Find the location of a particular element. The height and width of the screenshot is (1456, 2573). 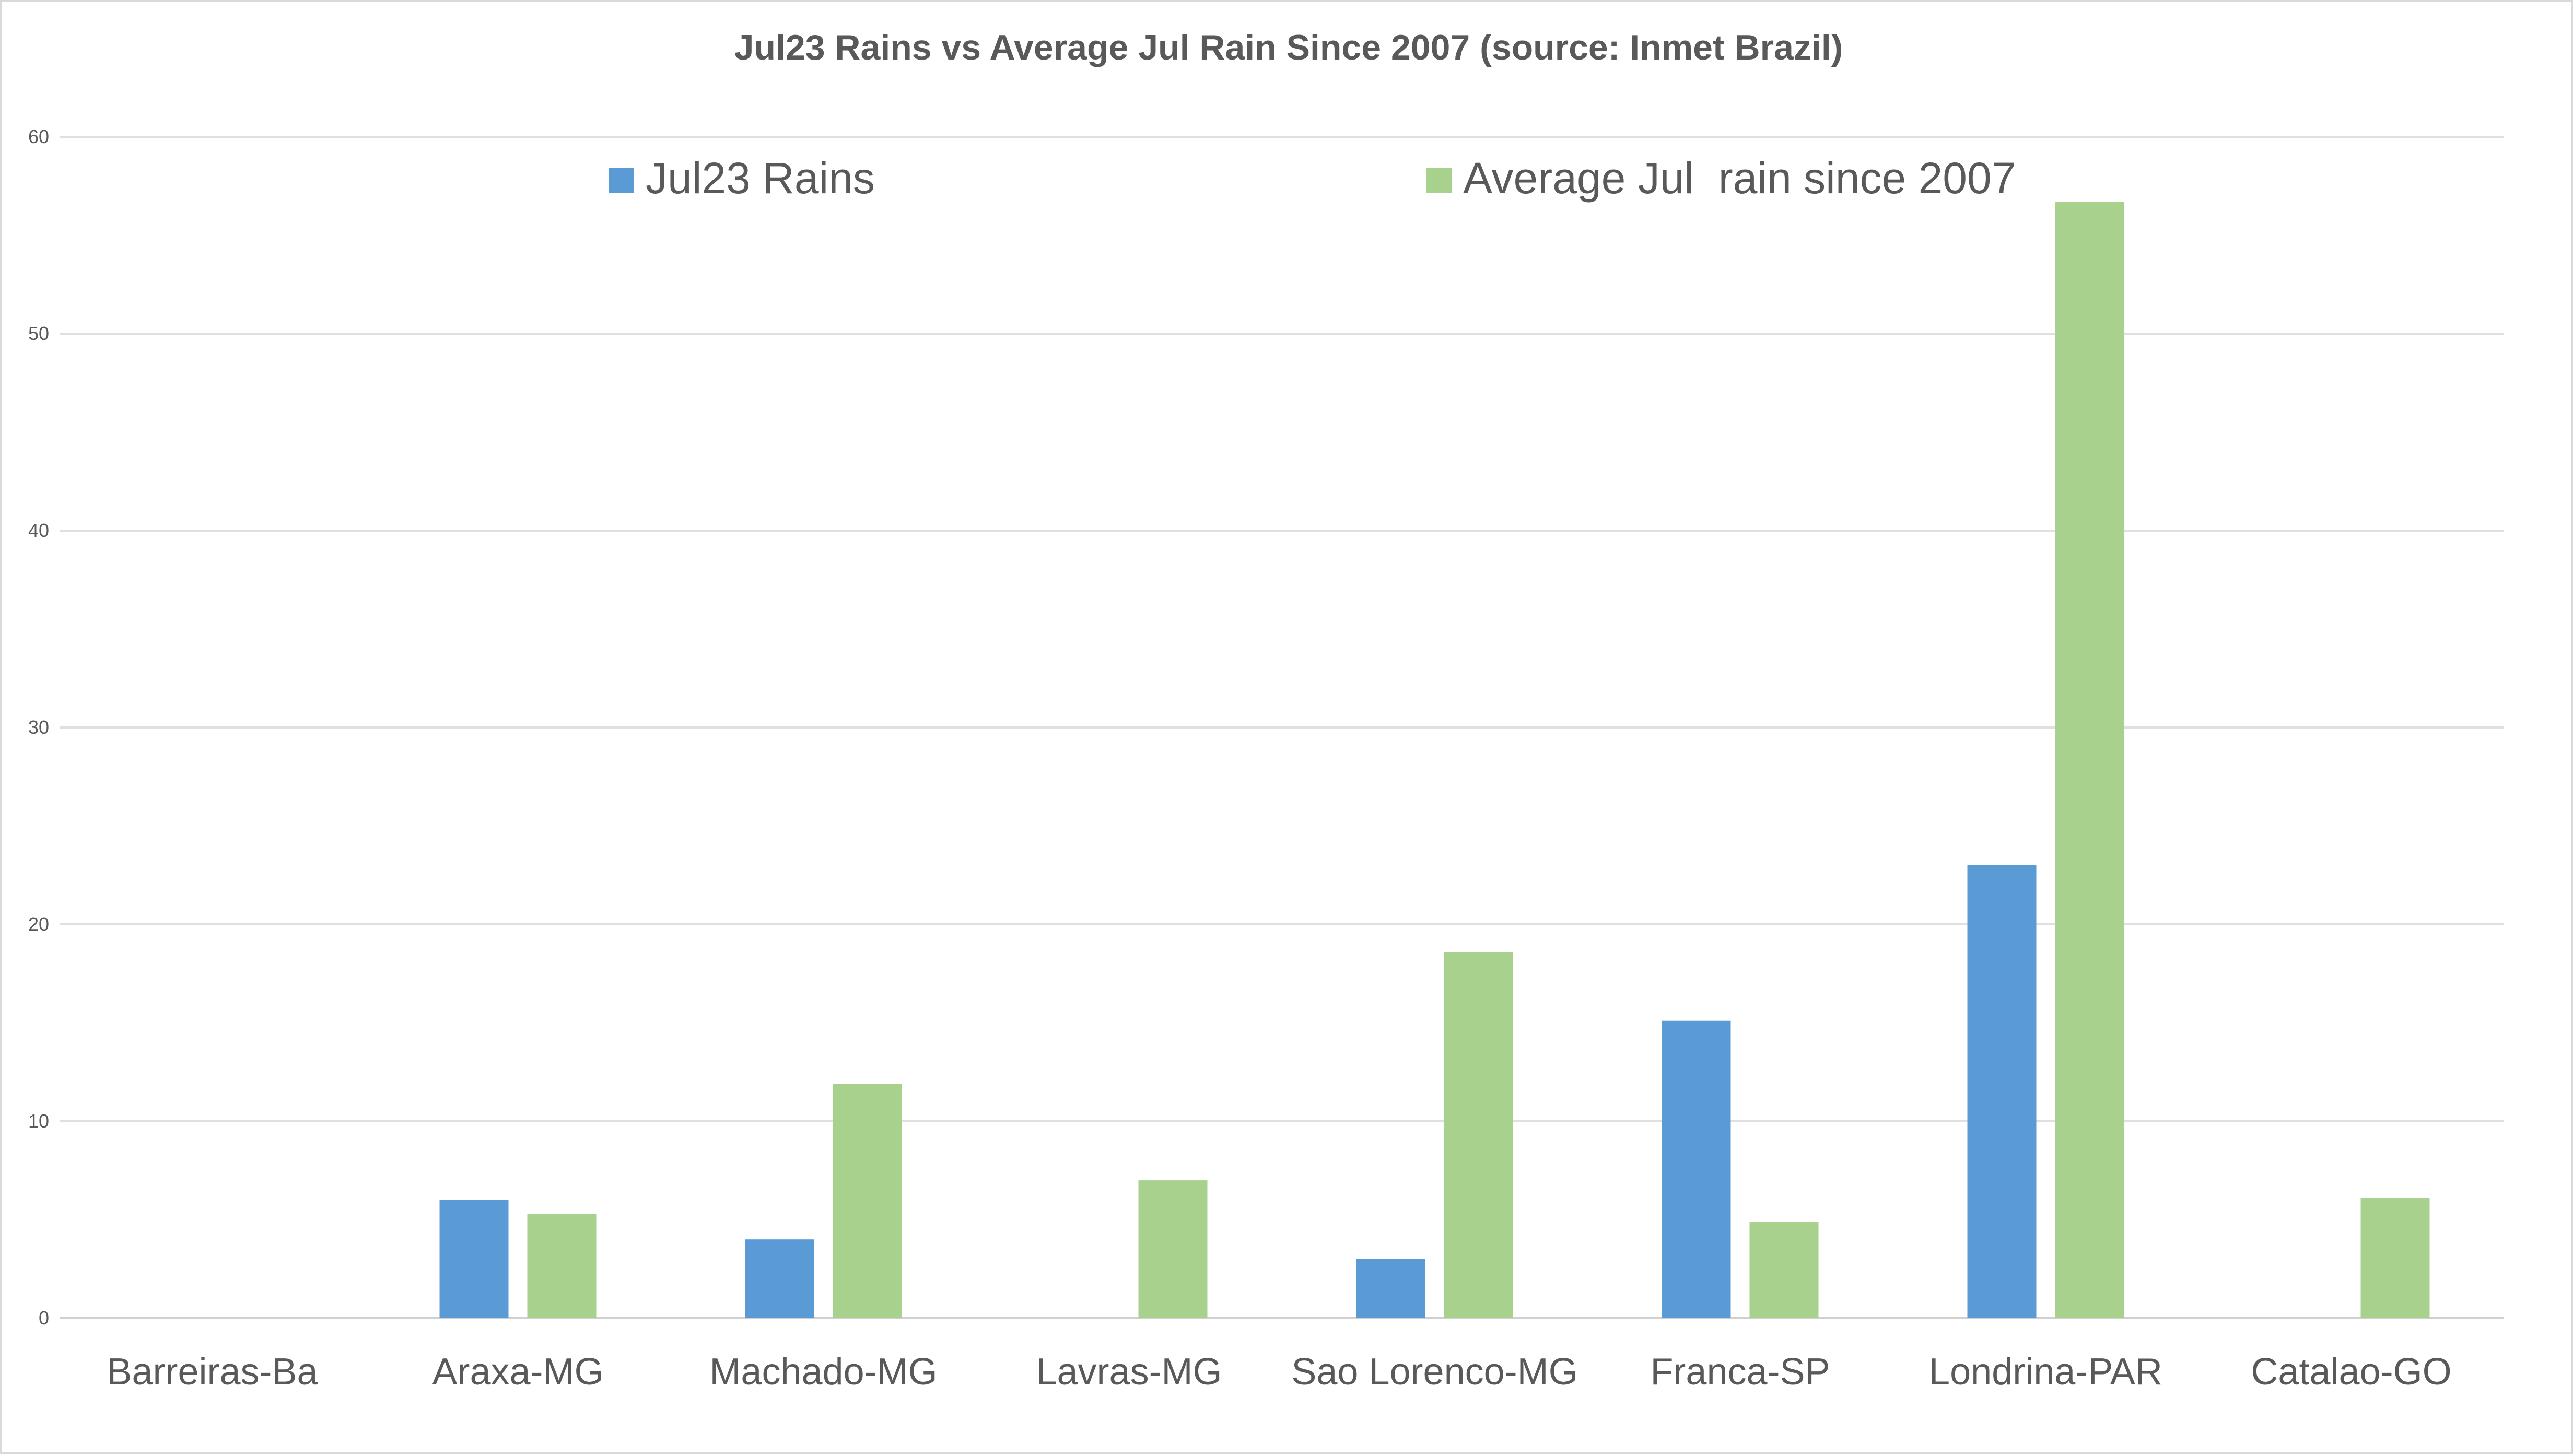

category-label: Machado-MG is located at coordinates (823, 1372).